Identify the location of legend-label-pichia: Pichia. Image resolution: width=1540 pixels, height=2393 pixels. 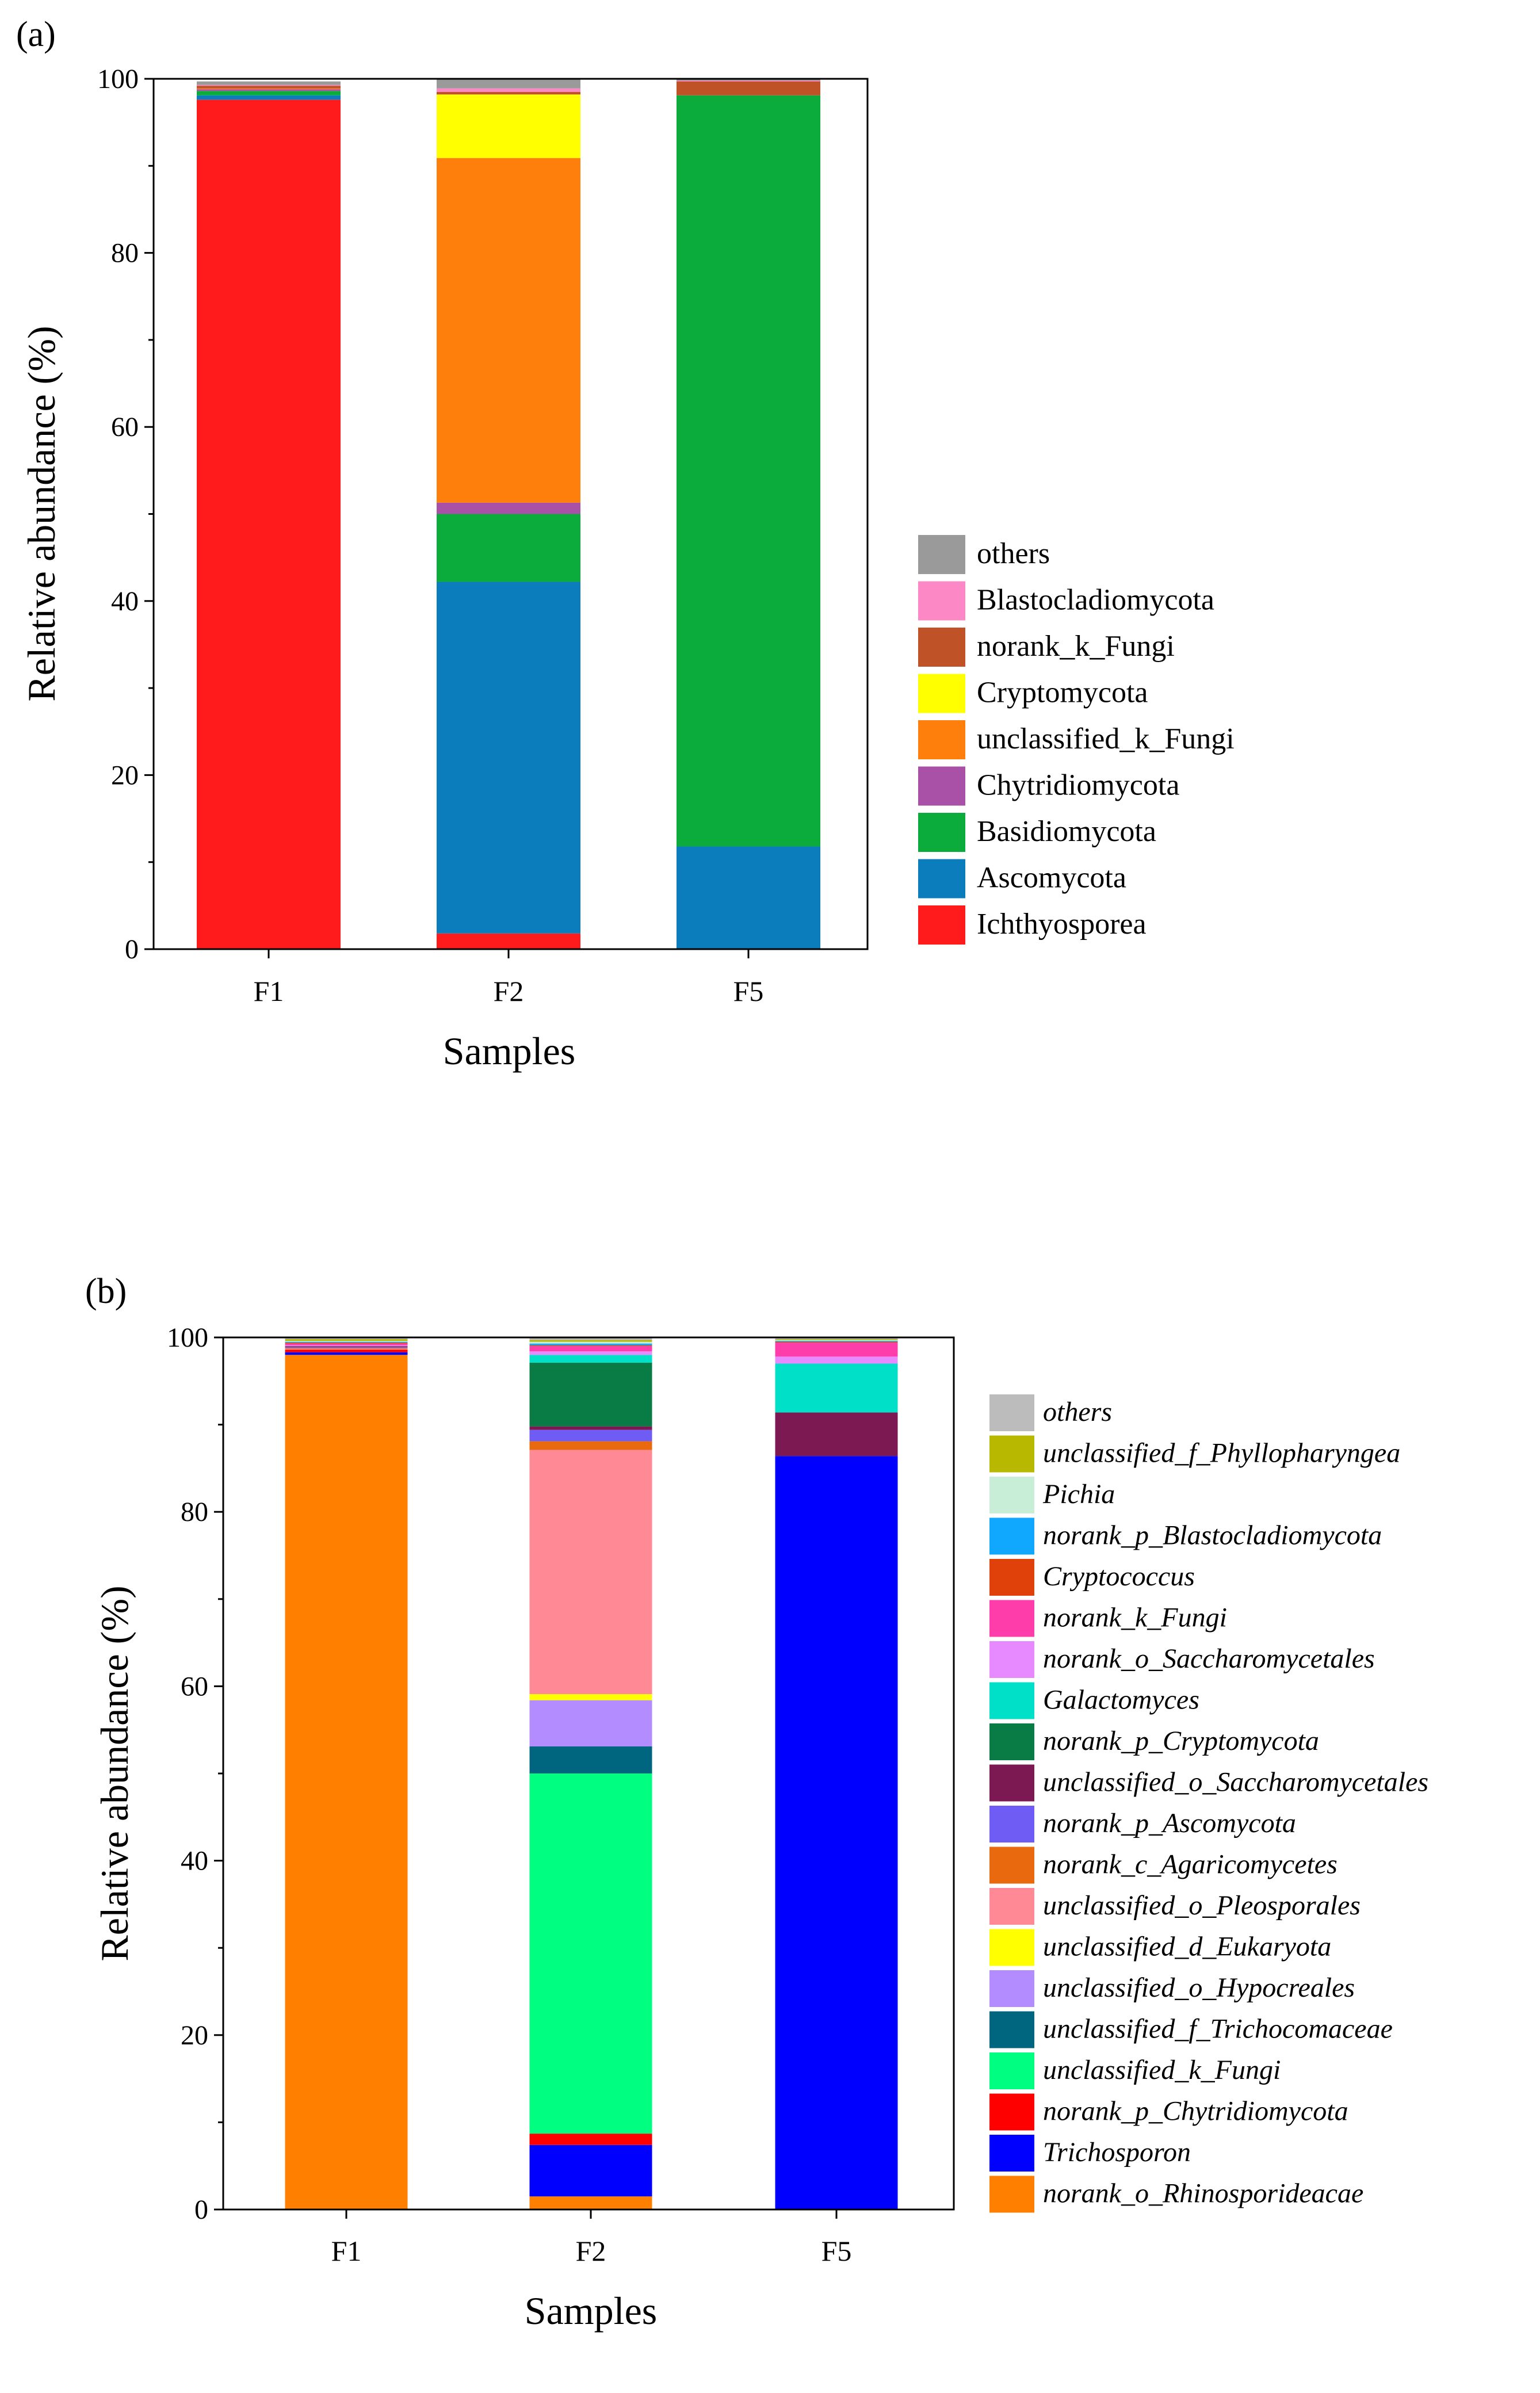
(1078, 1494).